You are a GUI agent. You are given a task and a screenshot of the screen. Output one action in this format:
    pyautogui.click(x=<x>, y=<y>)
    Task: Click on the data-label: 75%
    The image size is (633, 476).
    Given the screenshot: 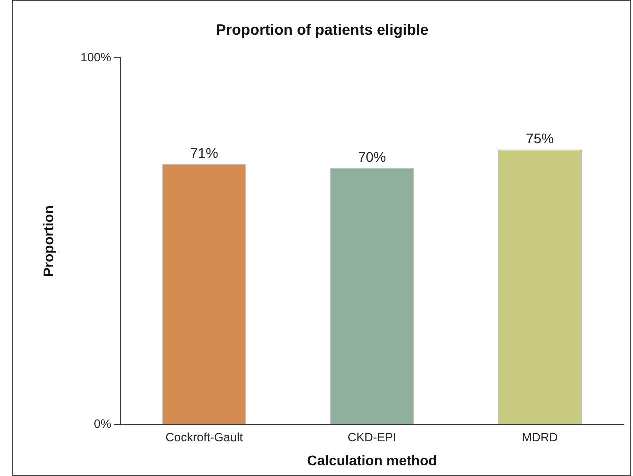 What is the action you would take?
    pyautogui.click(x=540, y=138)
    